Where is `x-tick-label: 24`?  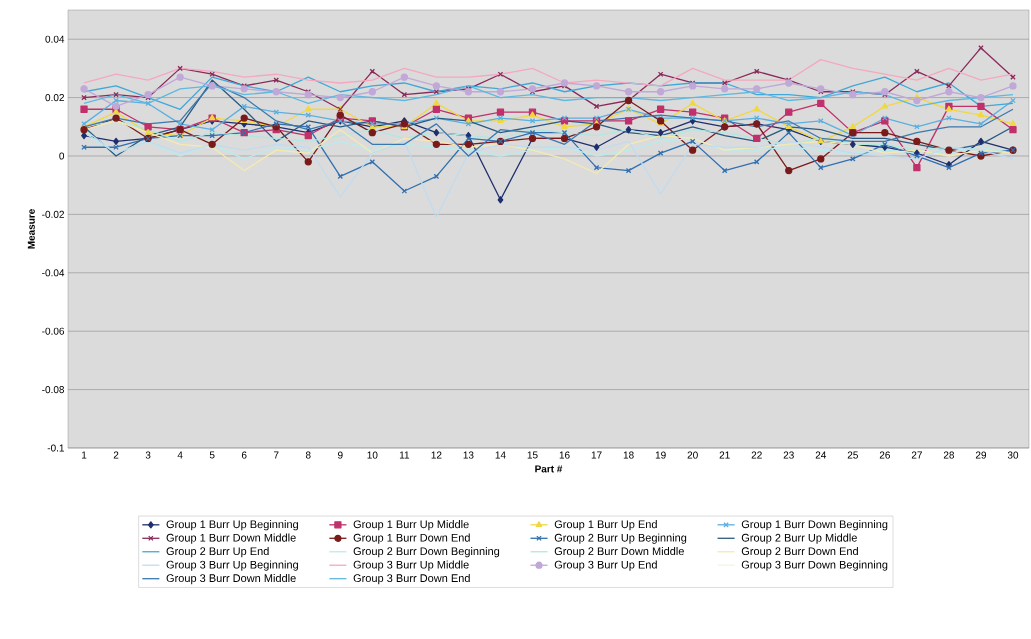 x-tick-label: 24 is located at coordinates (821, 455).